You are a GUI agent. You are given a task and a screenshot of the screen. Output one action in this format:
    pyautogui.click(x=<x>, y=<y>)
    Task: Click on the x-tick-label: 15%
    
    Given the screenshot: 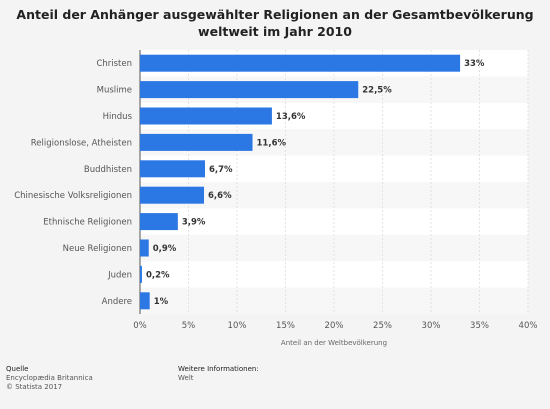 What is the action you would take?
    pyautogui.click(x=285, y=326)
    